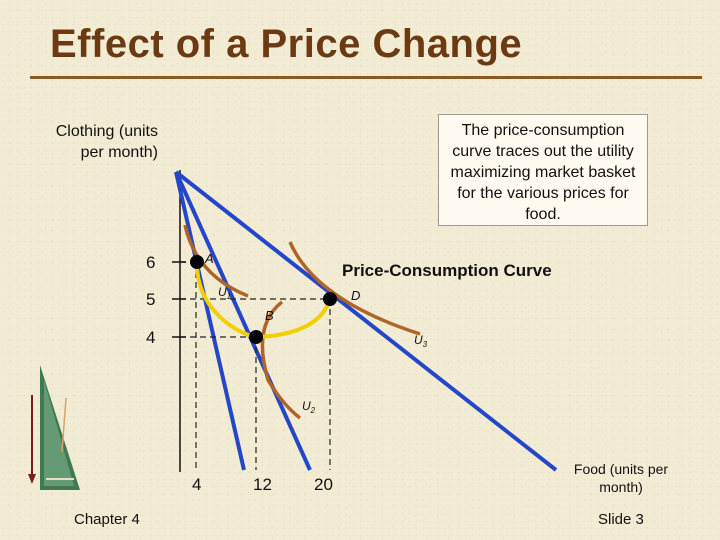 The image size is (720, 540). I want to click on point-d, so click(330, 299).